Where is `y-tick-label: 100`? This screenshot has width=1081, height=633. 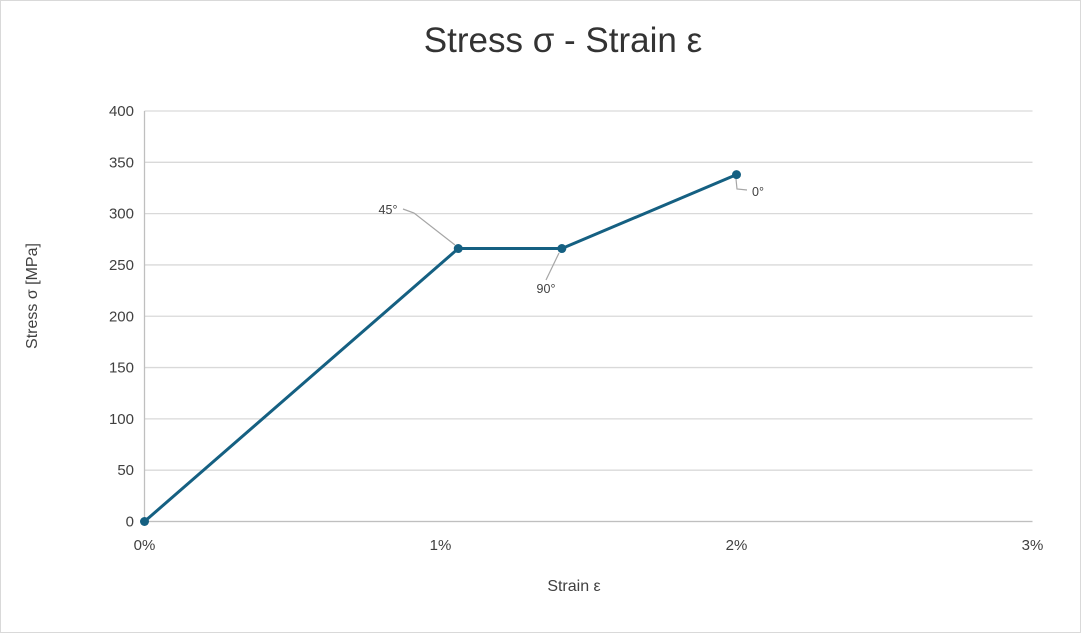 y-tick-label: 100 is located at coordinates (121, 419).